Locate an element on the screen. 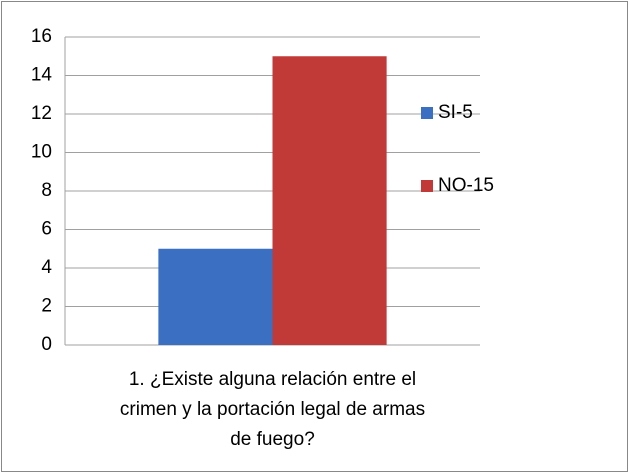 The width and height of the screenshot is (629, 473). y-tick-label: 6 is located at coordinates (46, 229).